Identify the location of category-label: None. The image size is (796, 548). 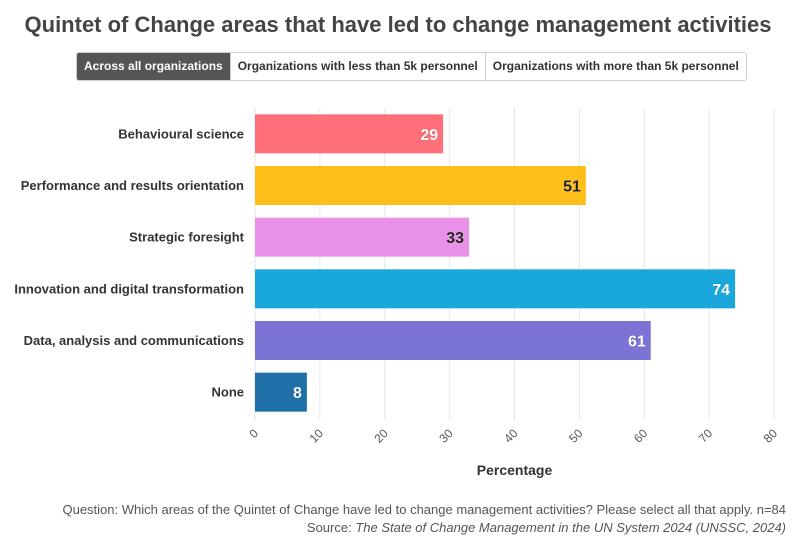
(228, 392).